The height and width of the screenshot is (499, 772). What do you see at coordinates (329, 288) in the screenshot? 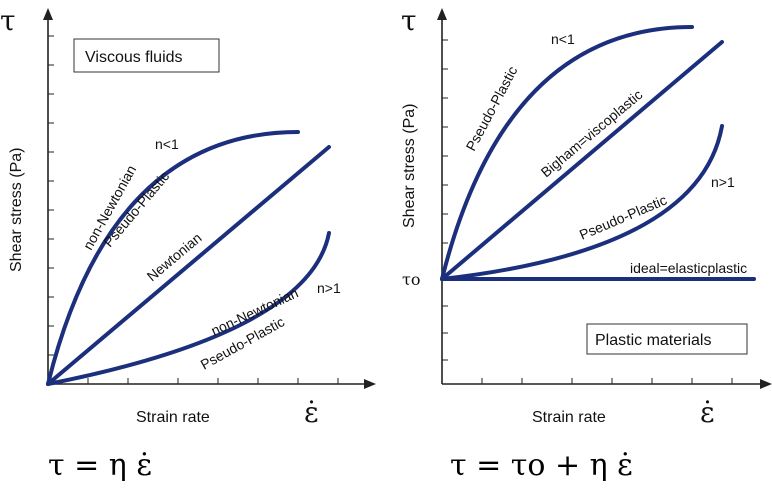
I see `left-label-n-gt-1: n>1` at bounding box center [329, 288].